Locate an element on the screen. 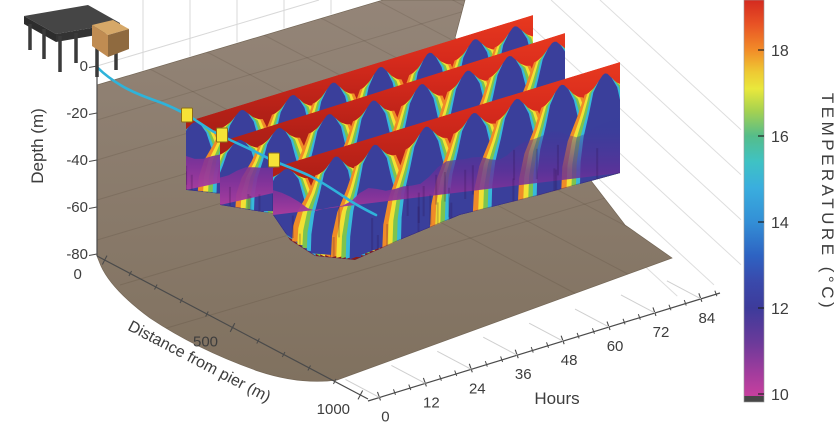 Image resolution: width=837 pixels, height=446 pixels. colorbar: 18 16 14 12 10 is located at coordinates (766, 202).